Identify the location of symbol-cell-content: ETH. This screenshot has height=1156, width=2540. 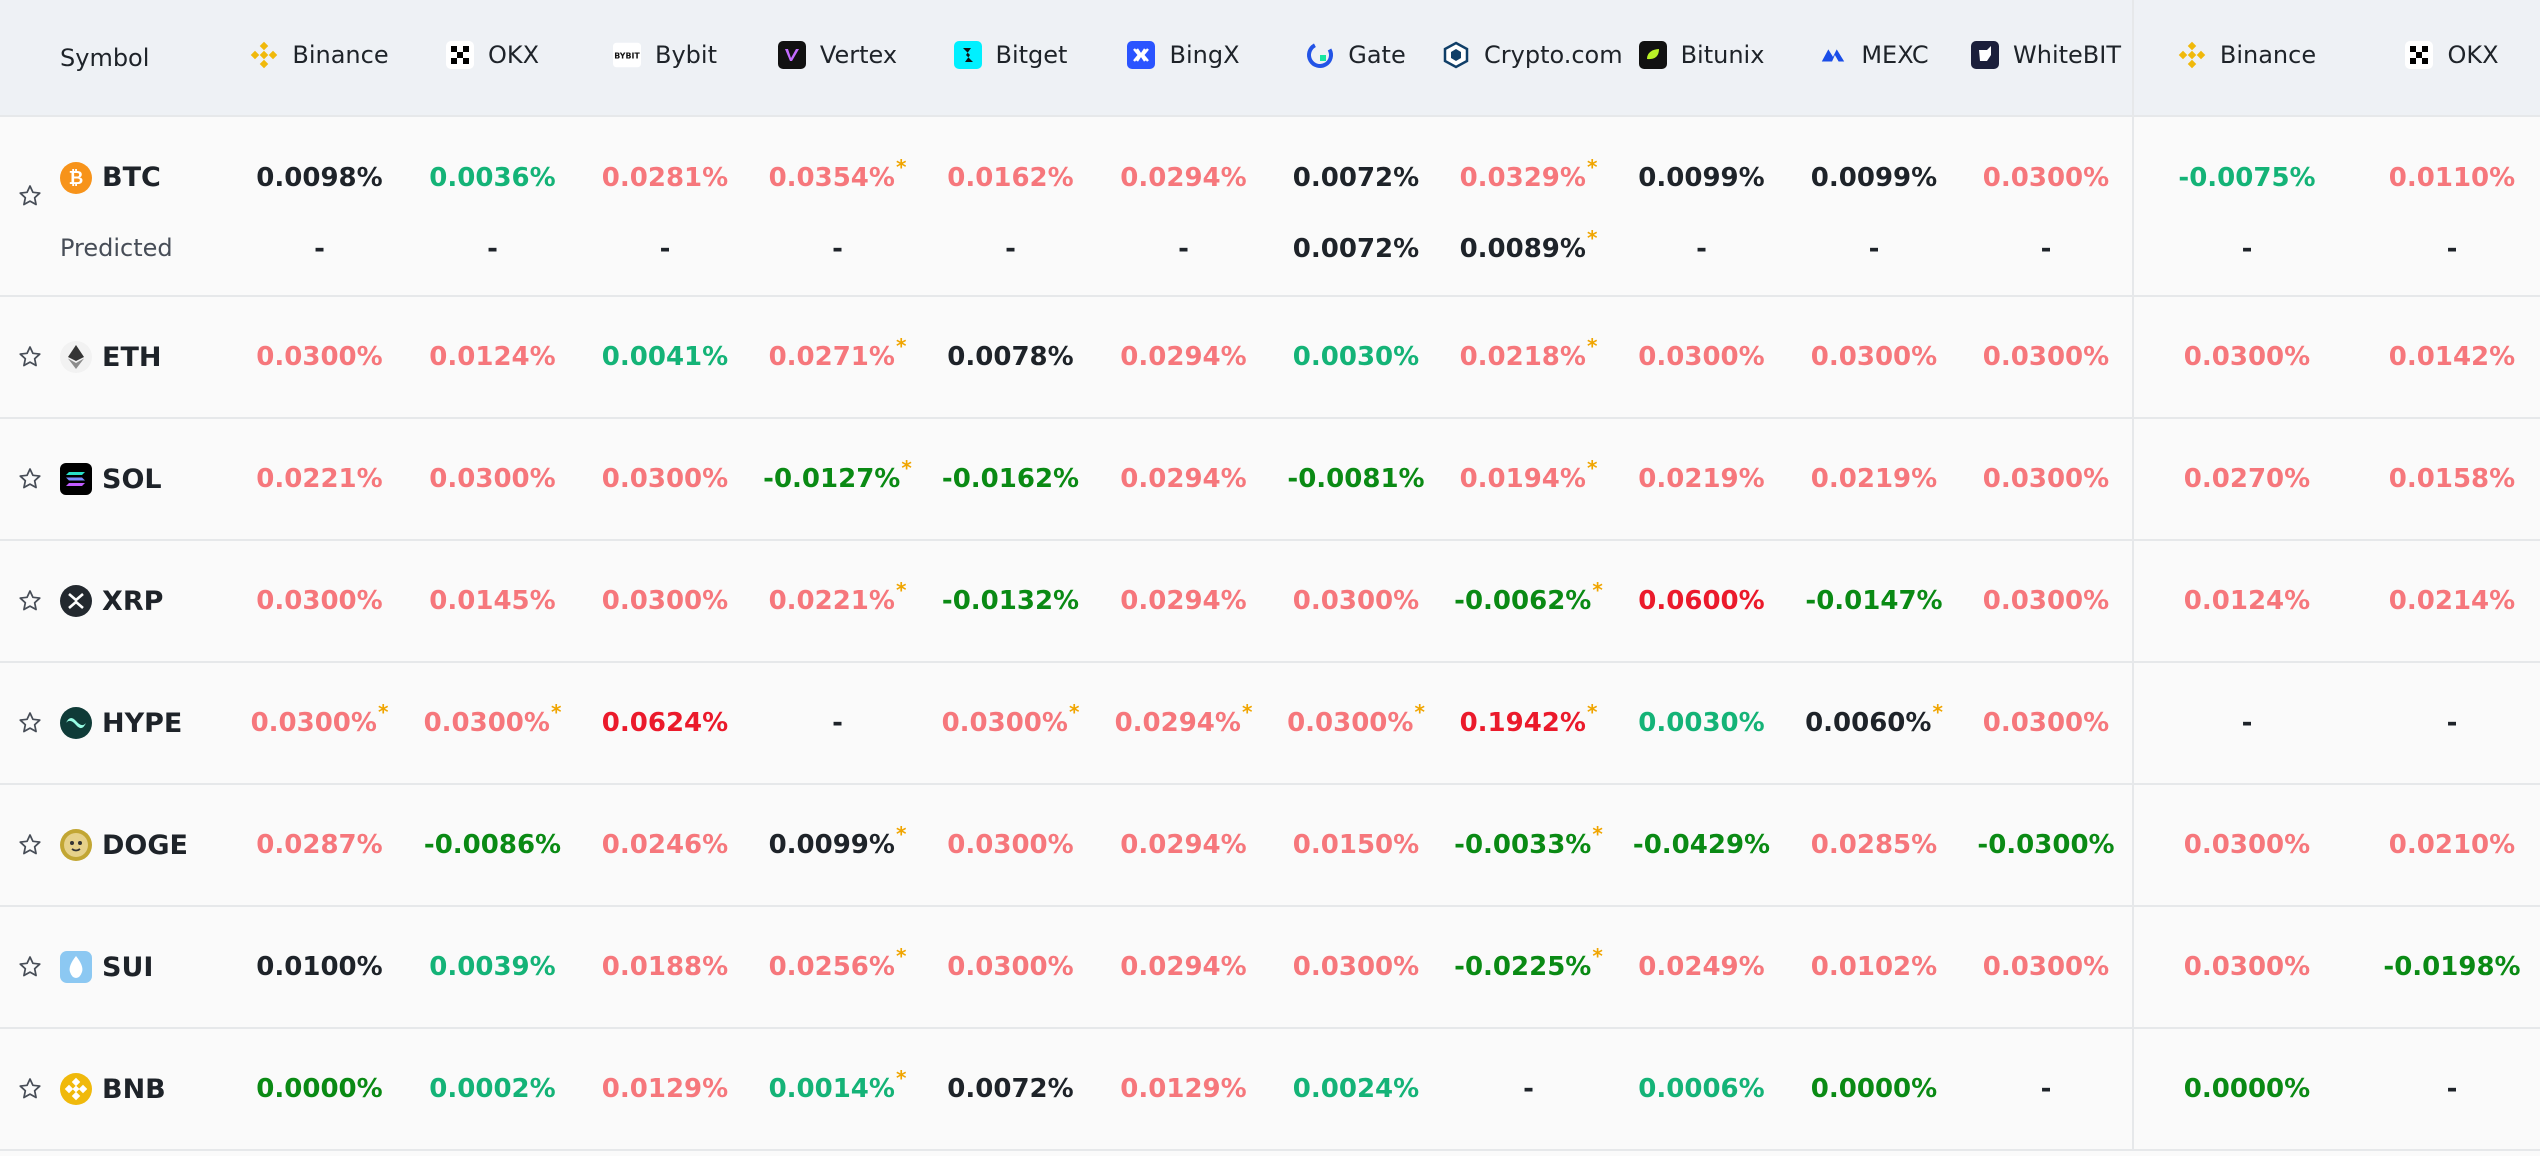
(116, 357).